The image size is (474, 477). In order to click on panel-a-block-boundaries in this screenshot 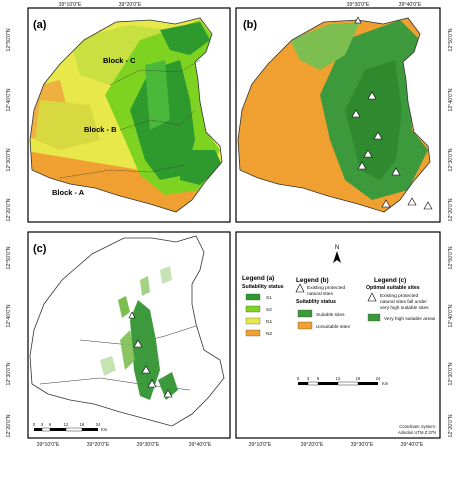, I will do `click(130, 119)`.